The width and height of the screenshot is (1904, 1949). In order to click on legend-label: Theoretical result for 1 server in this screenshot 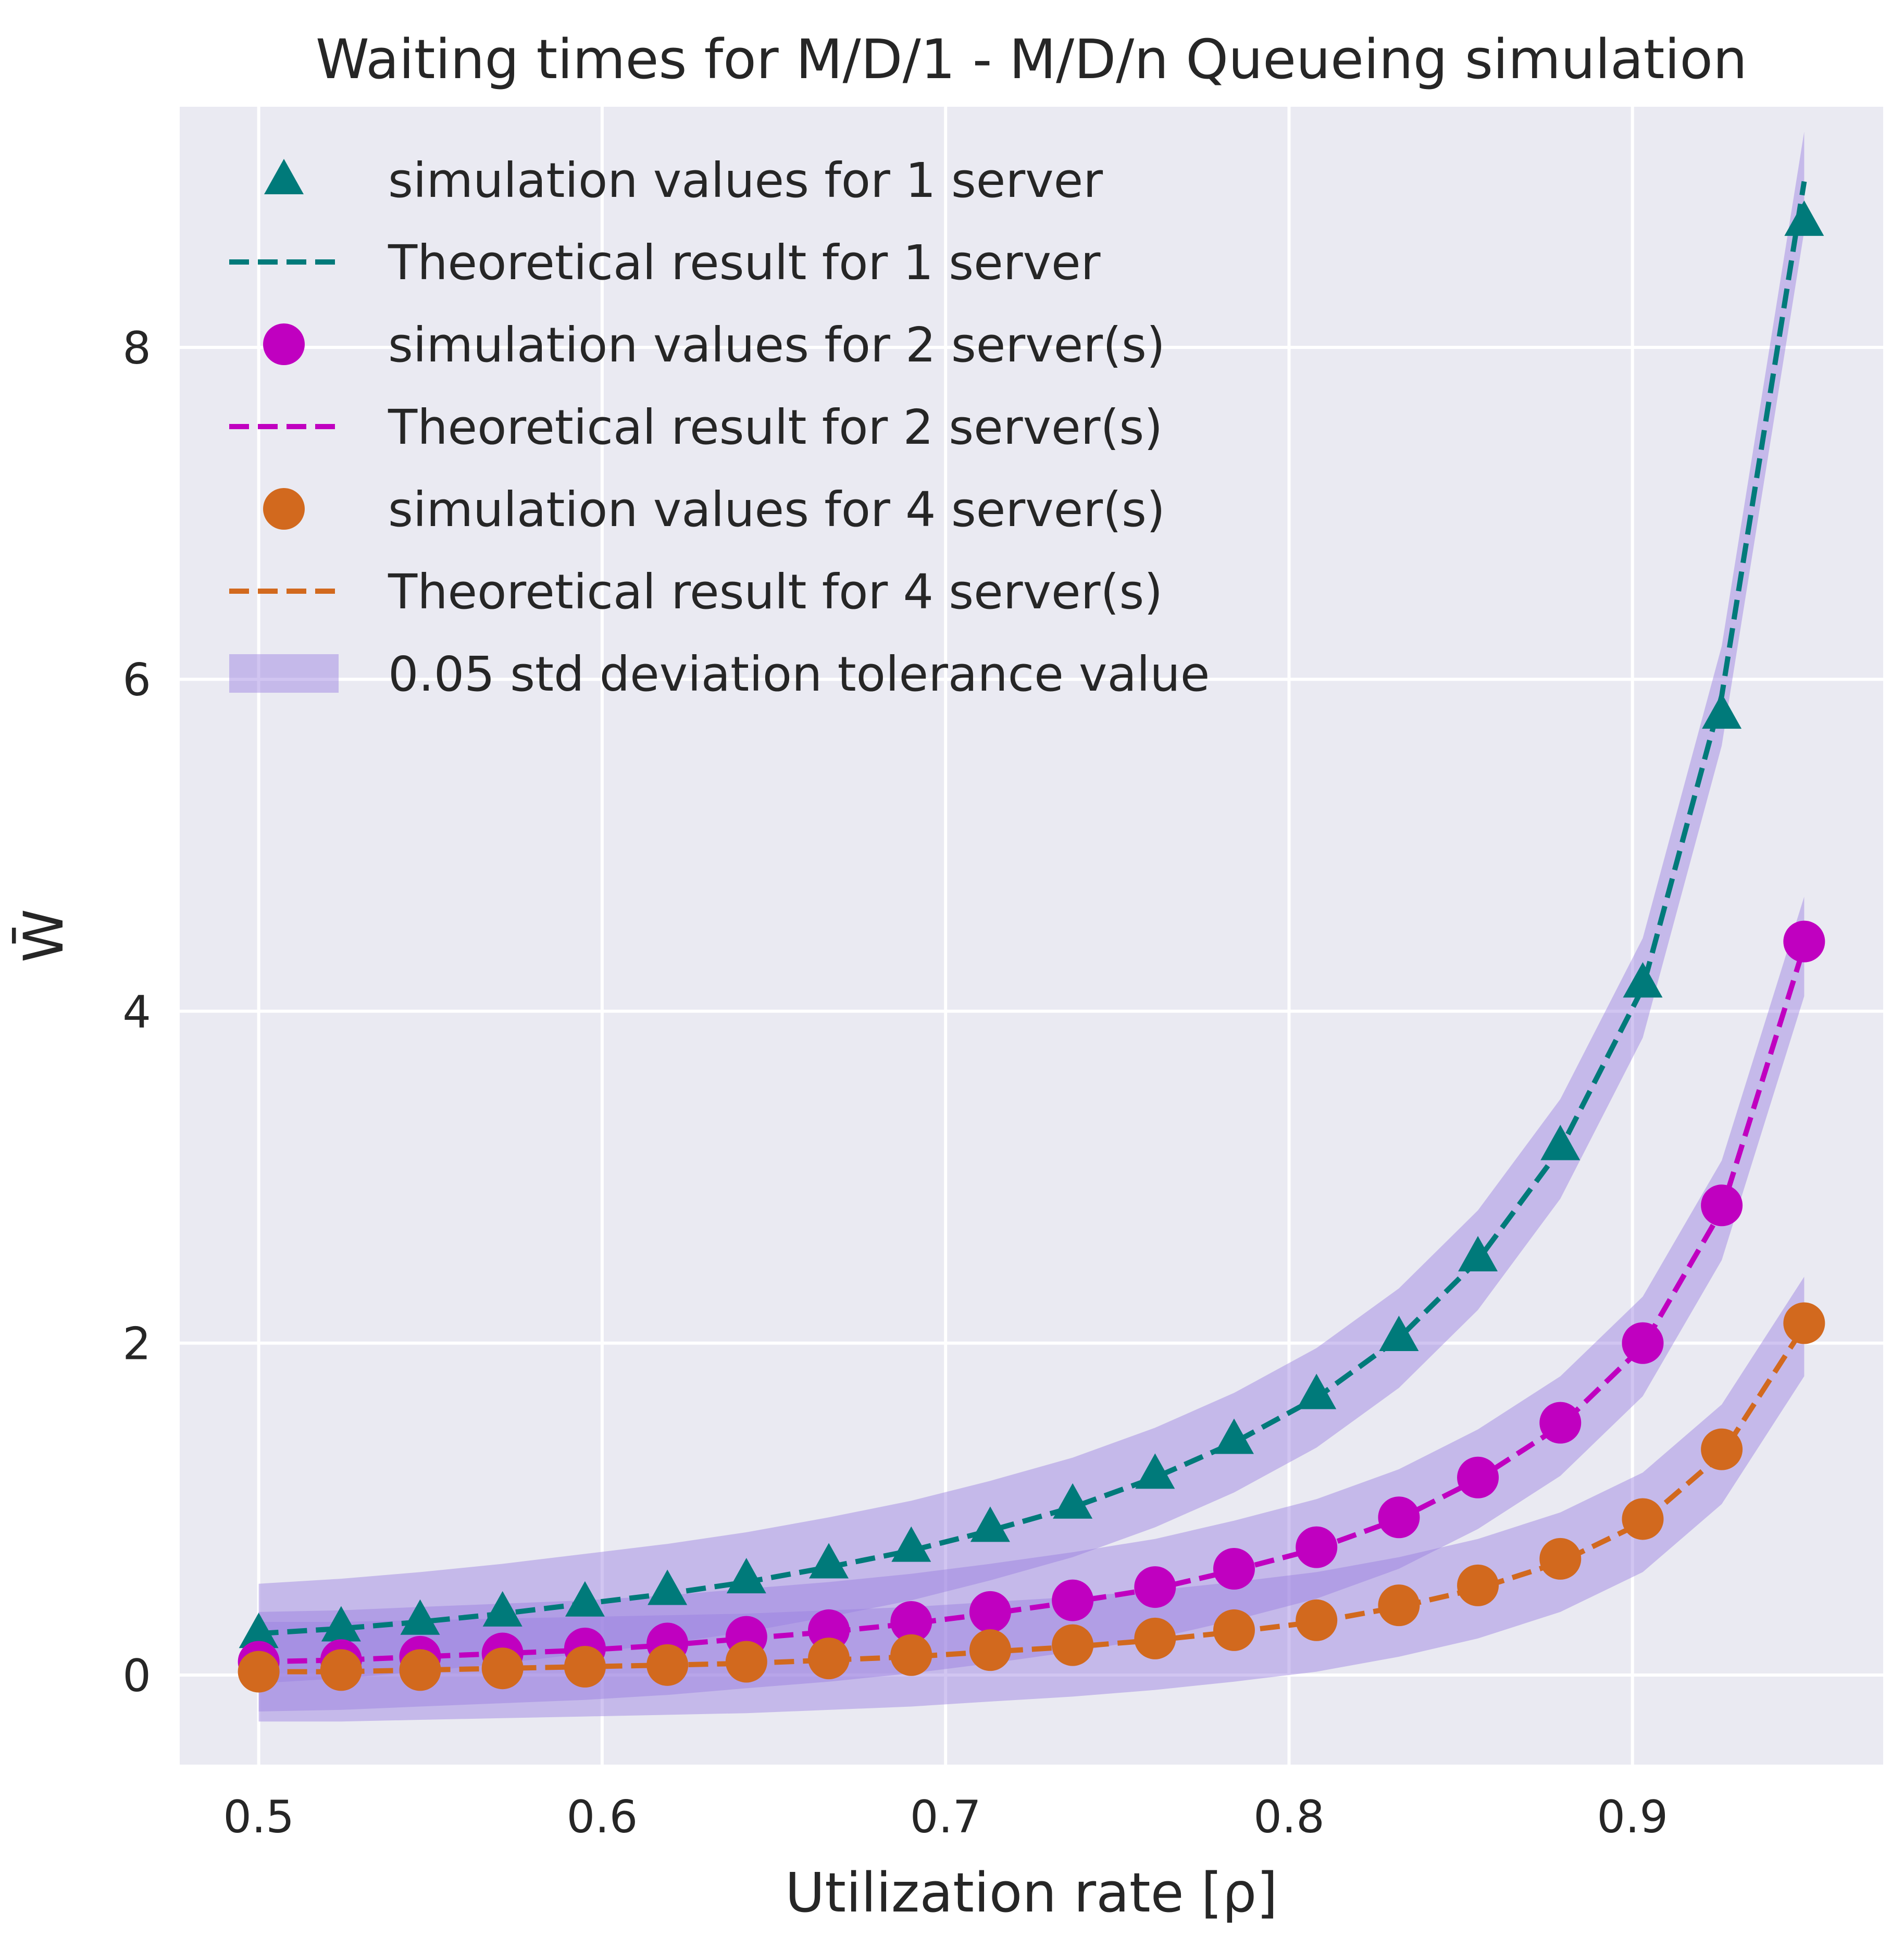, I will do `click(744, 263)`.